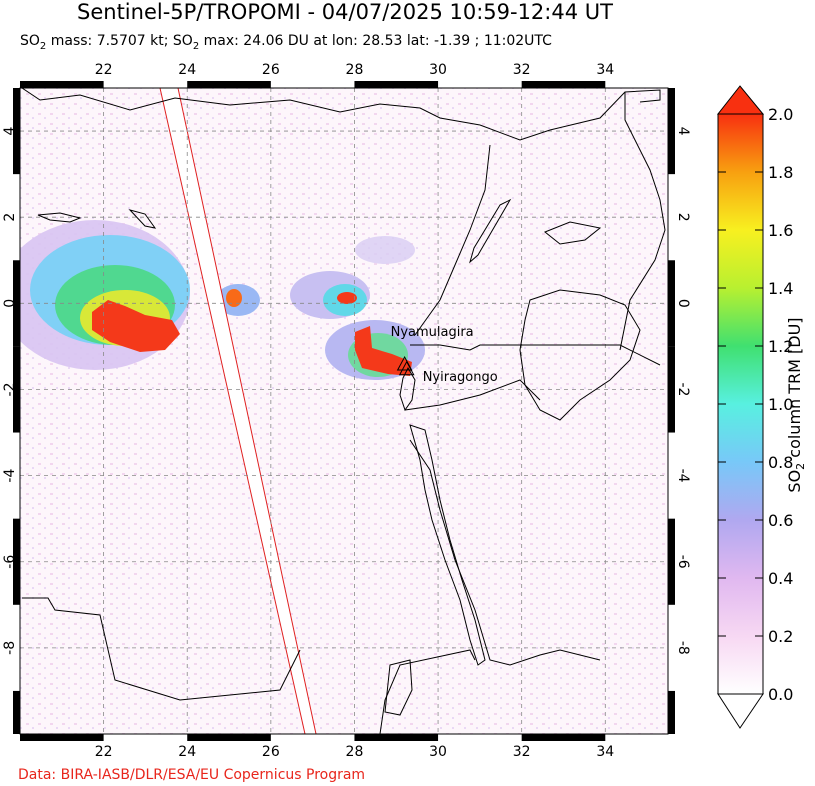  What do you see at coordinates (755, 404) in the screenshot?
I see `colorbar-ticks: 0.0 0.2 0.4 0.6 0.8 1.0 1.2 1.4 1.6 1.8 2.0` at bounding box center [755, 404].